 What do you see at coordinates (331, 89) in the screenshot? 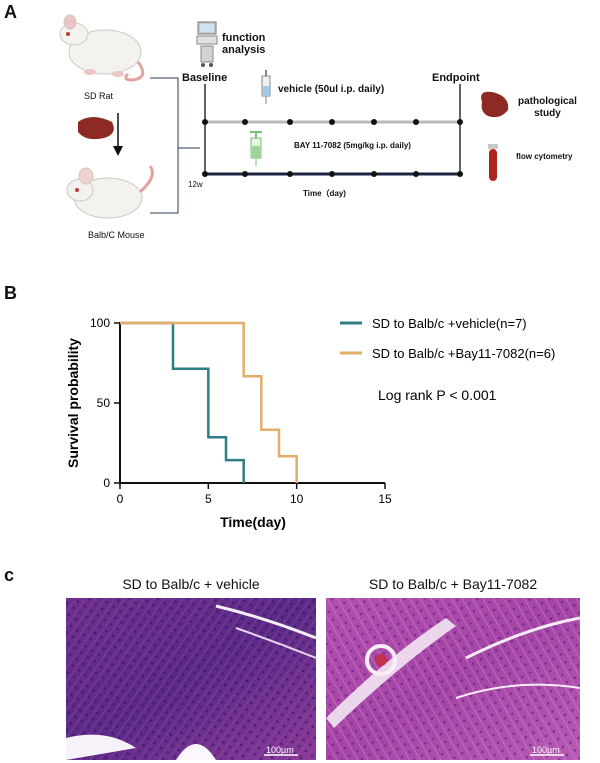
I see `vehicle-label: vehicle (50ul i.p. daily)` at bounding box center [331, 89].